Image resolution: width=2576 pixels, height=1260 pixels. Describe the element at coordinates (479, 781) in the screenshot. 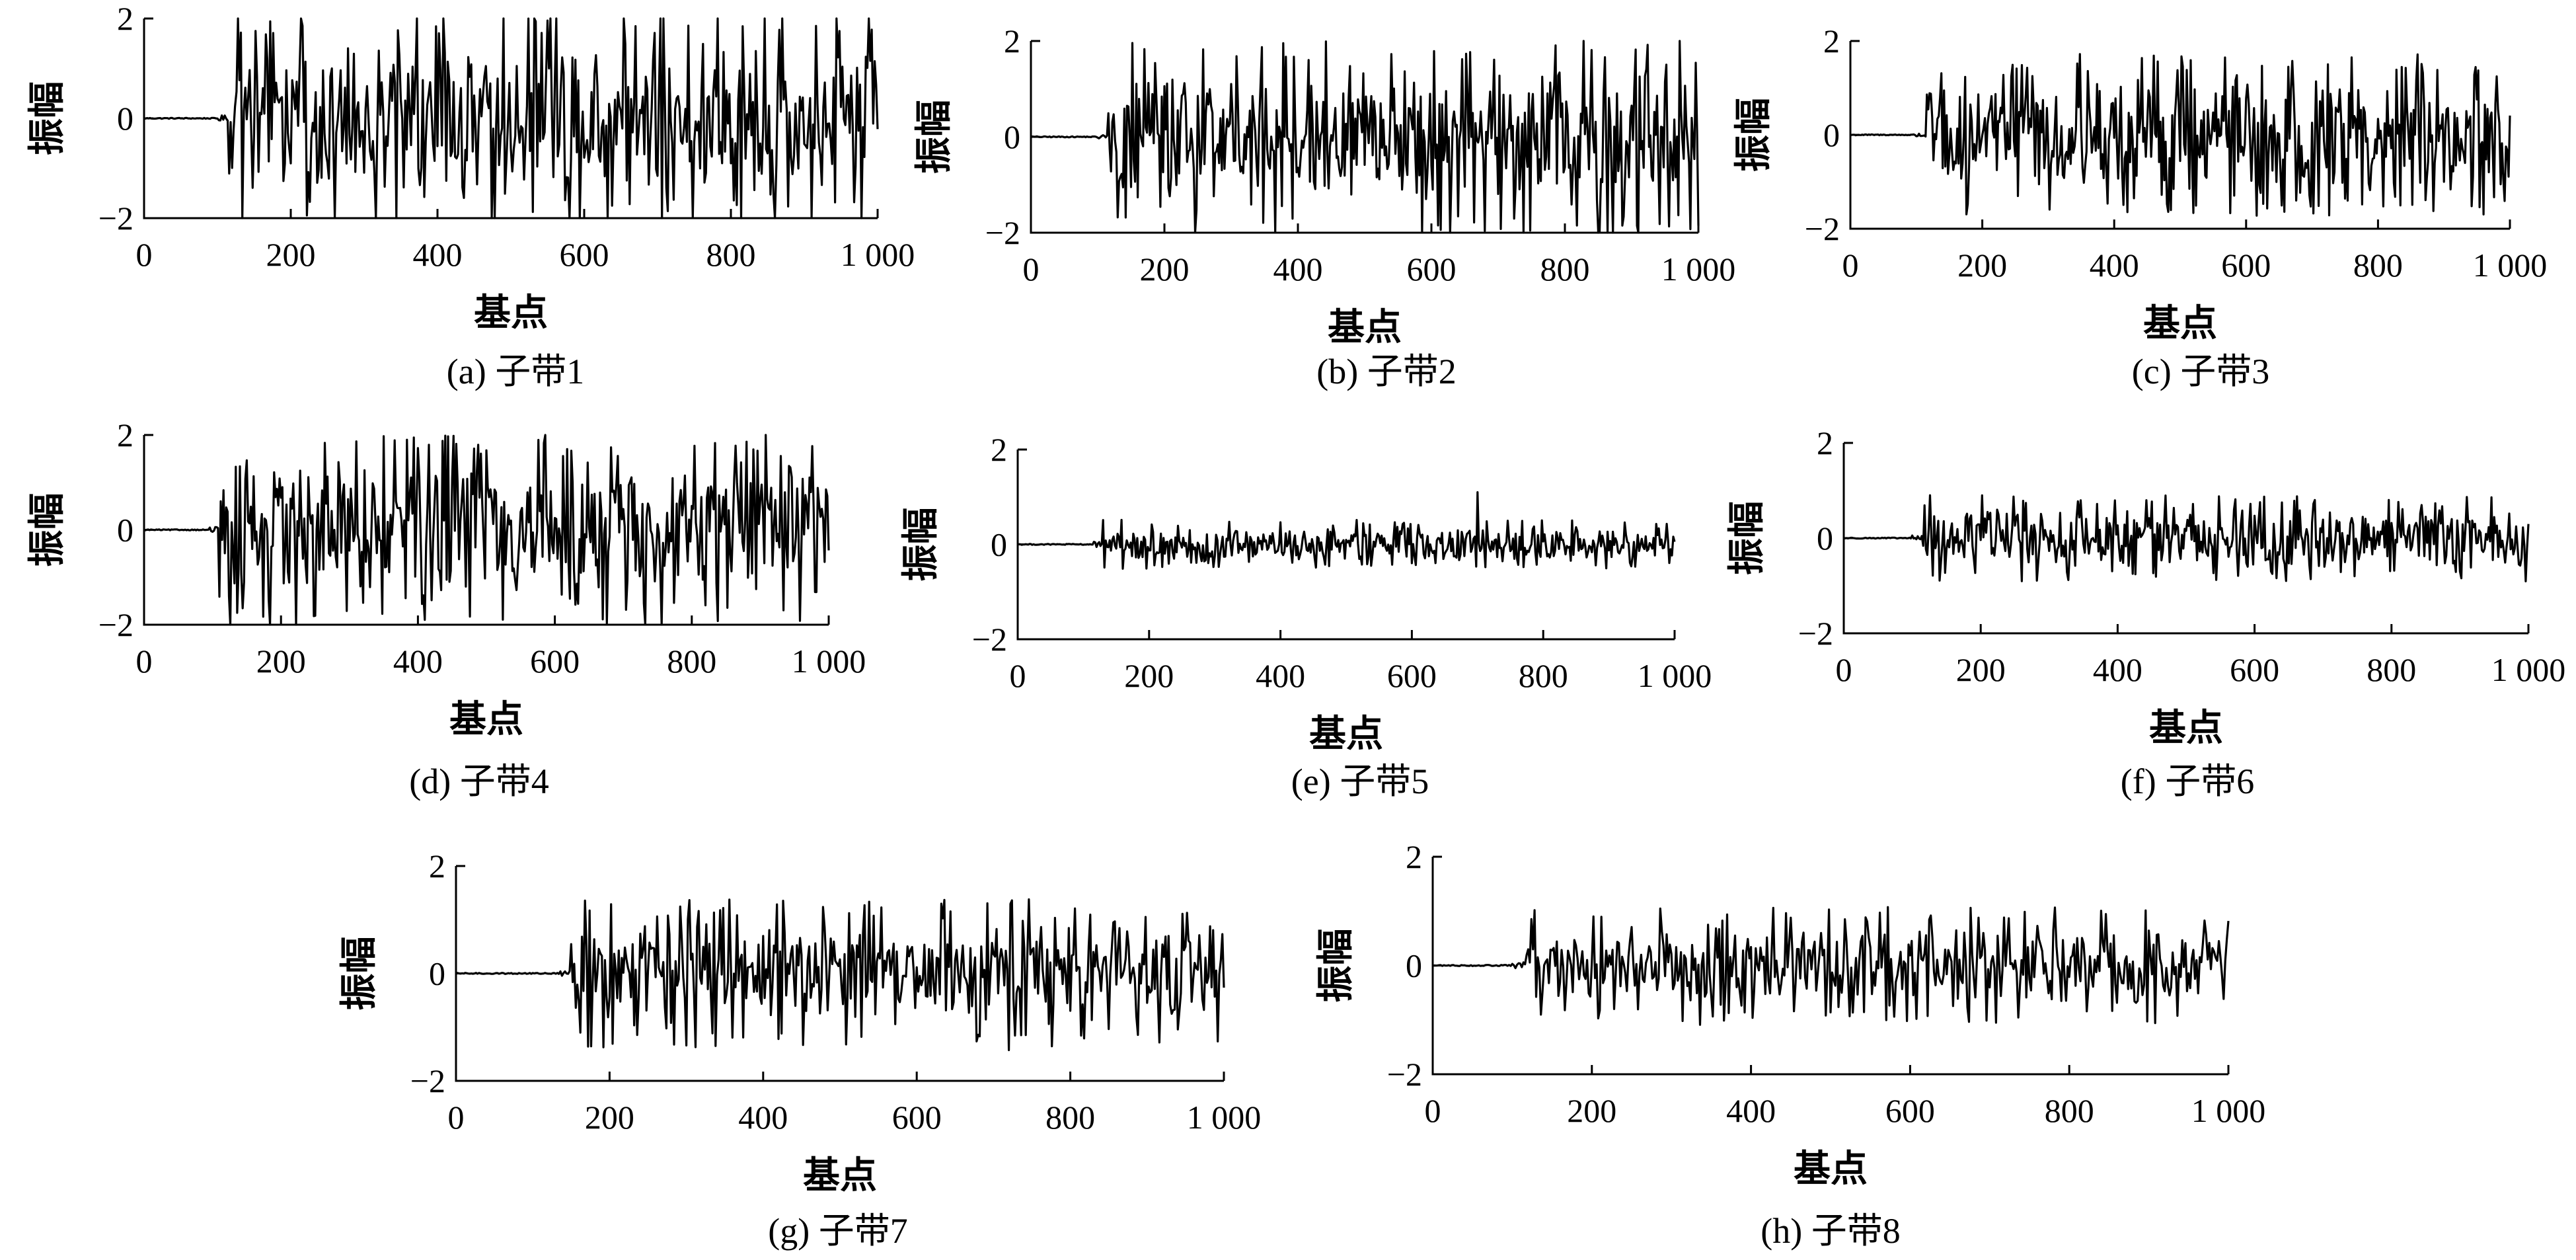

I see `subplot-caption: (d) 子带4` at that location.